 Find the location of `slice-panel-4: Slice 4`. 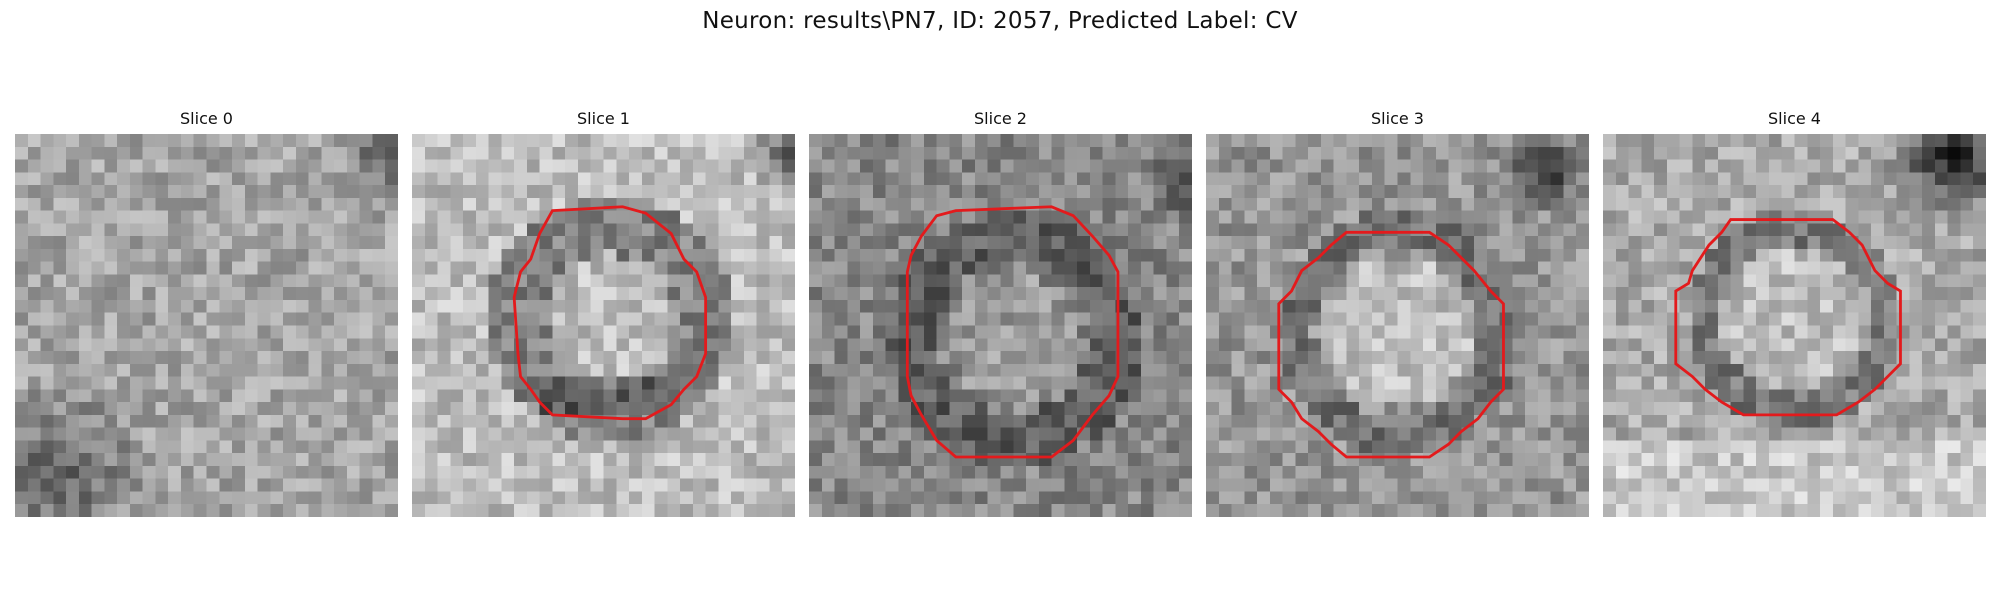

slice-panel-4: Slice 4 is located at coordinates (1794, 312).